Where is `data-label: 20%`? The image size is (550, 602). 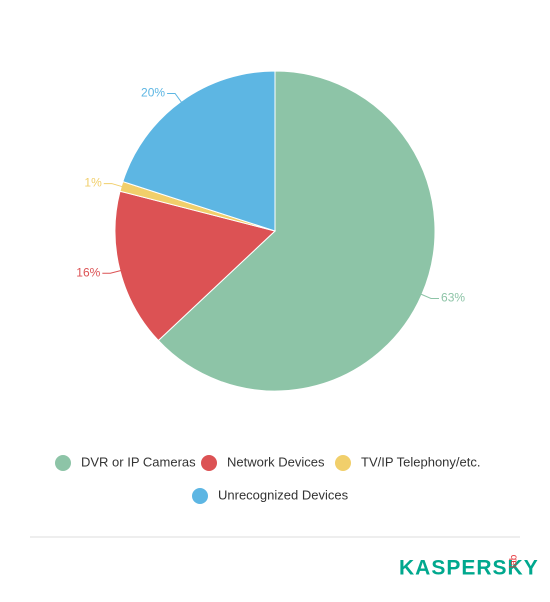 data-label: 20% is located at coordinates (153, 93).